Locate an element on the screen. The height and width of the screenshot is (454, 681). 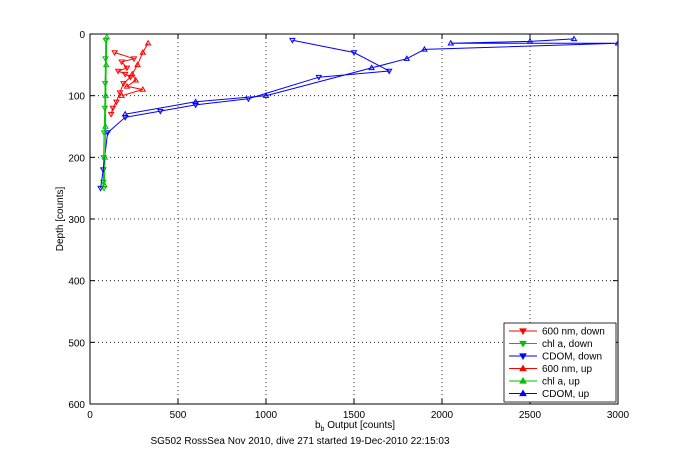
x-axis-label-main: b is located at coordinates (318, 425).